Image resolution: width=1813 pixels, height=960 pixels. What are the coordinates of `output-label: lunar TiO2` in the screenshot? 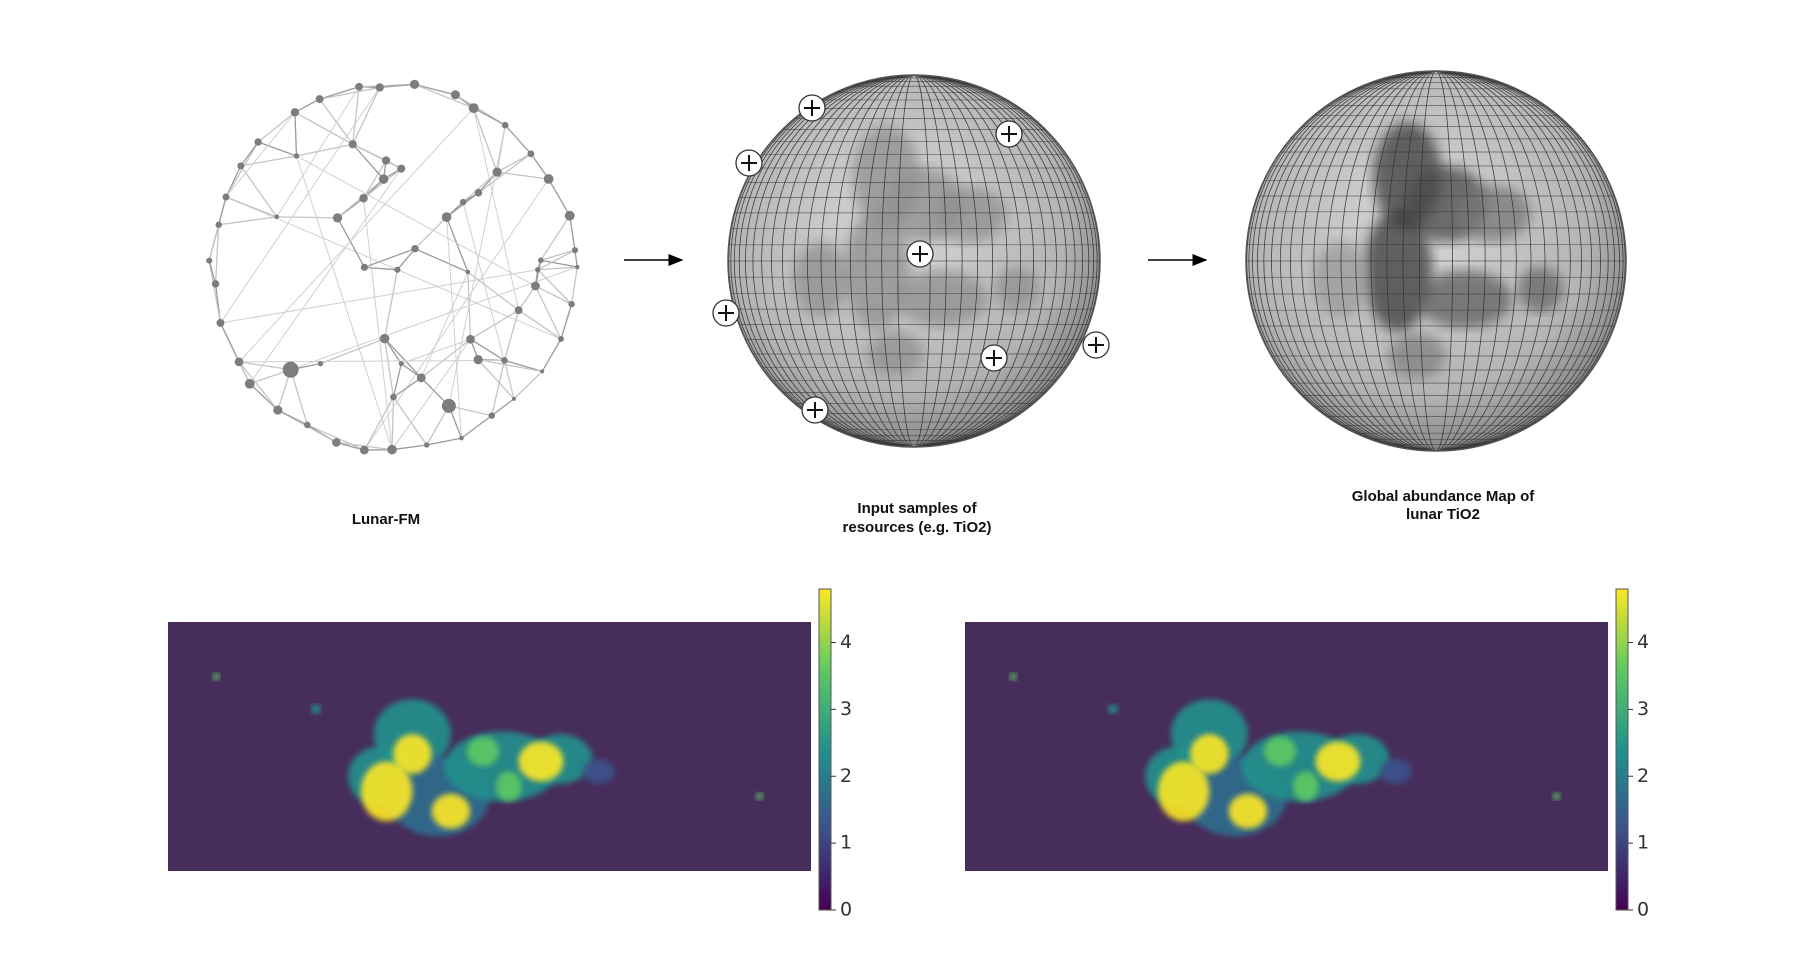 It's located at (1443, 514).